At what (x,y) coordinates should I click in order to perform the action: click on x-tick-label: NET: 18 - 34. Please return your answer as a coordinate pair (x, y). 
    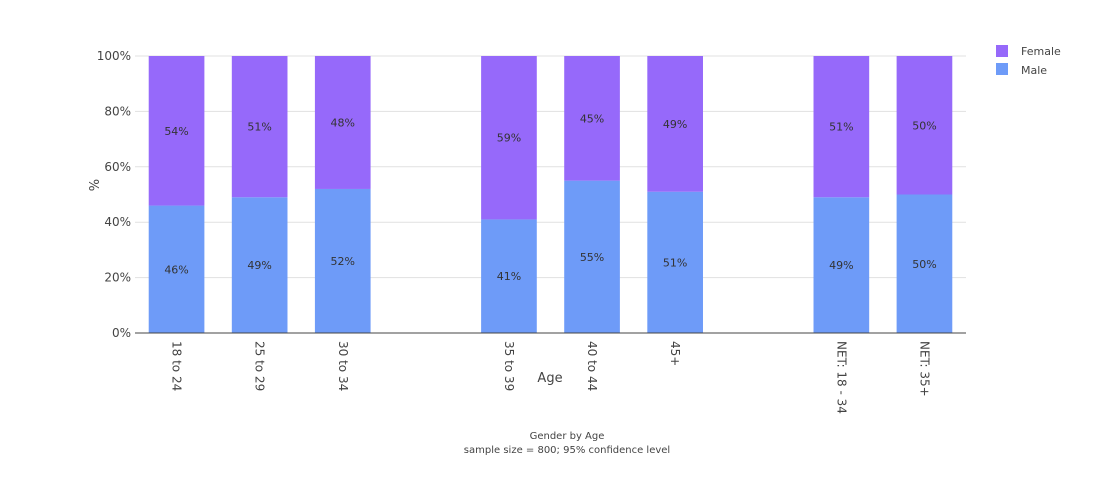
    Looking at the image, I should click on (841, 377).